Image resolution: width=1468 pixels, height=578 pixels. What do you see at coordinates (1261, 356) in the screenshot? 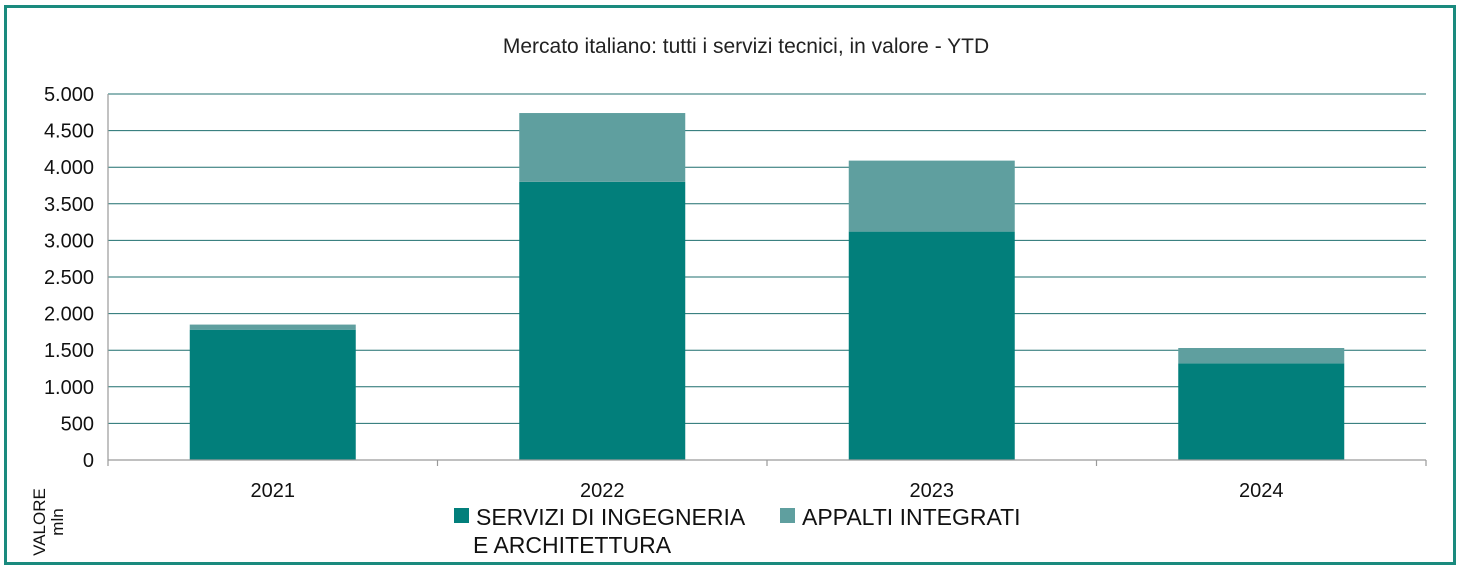
I see `bar-appalti-2024` at bounding box center [1261, 356].